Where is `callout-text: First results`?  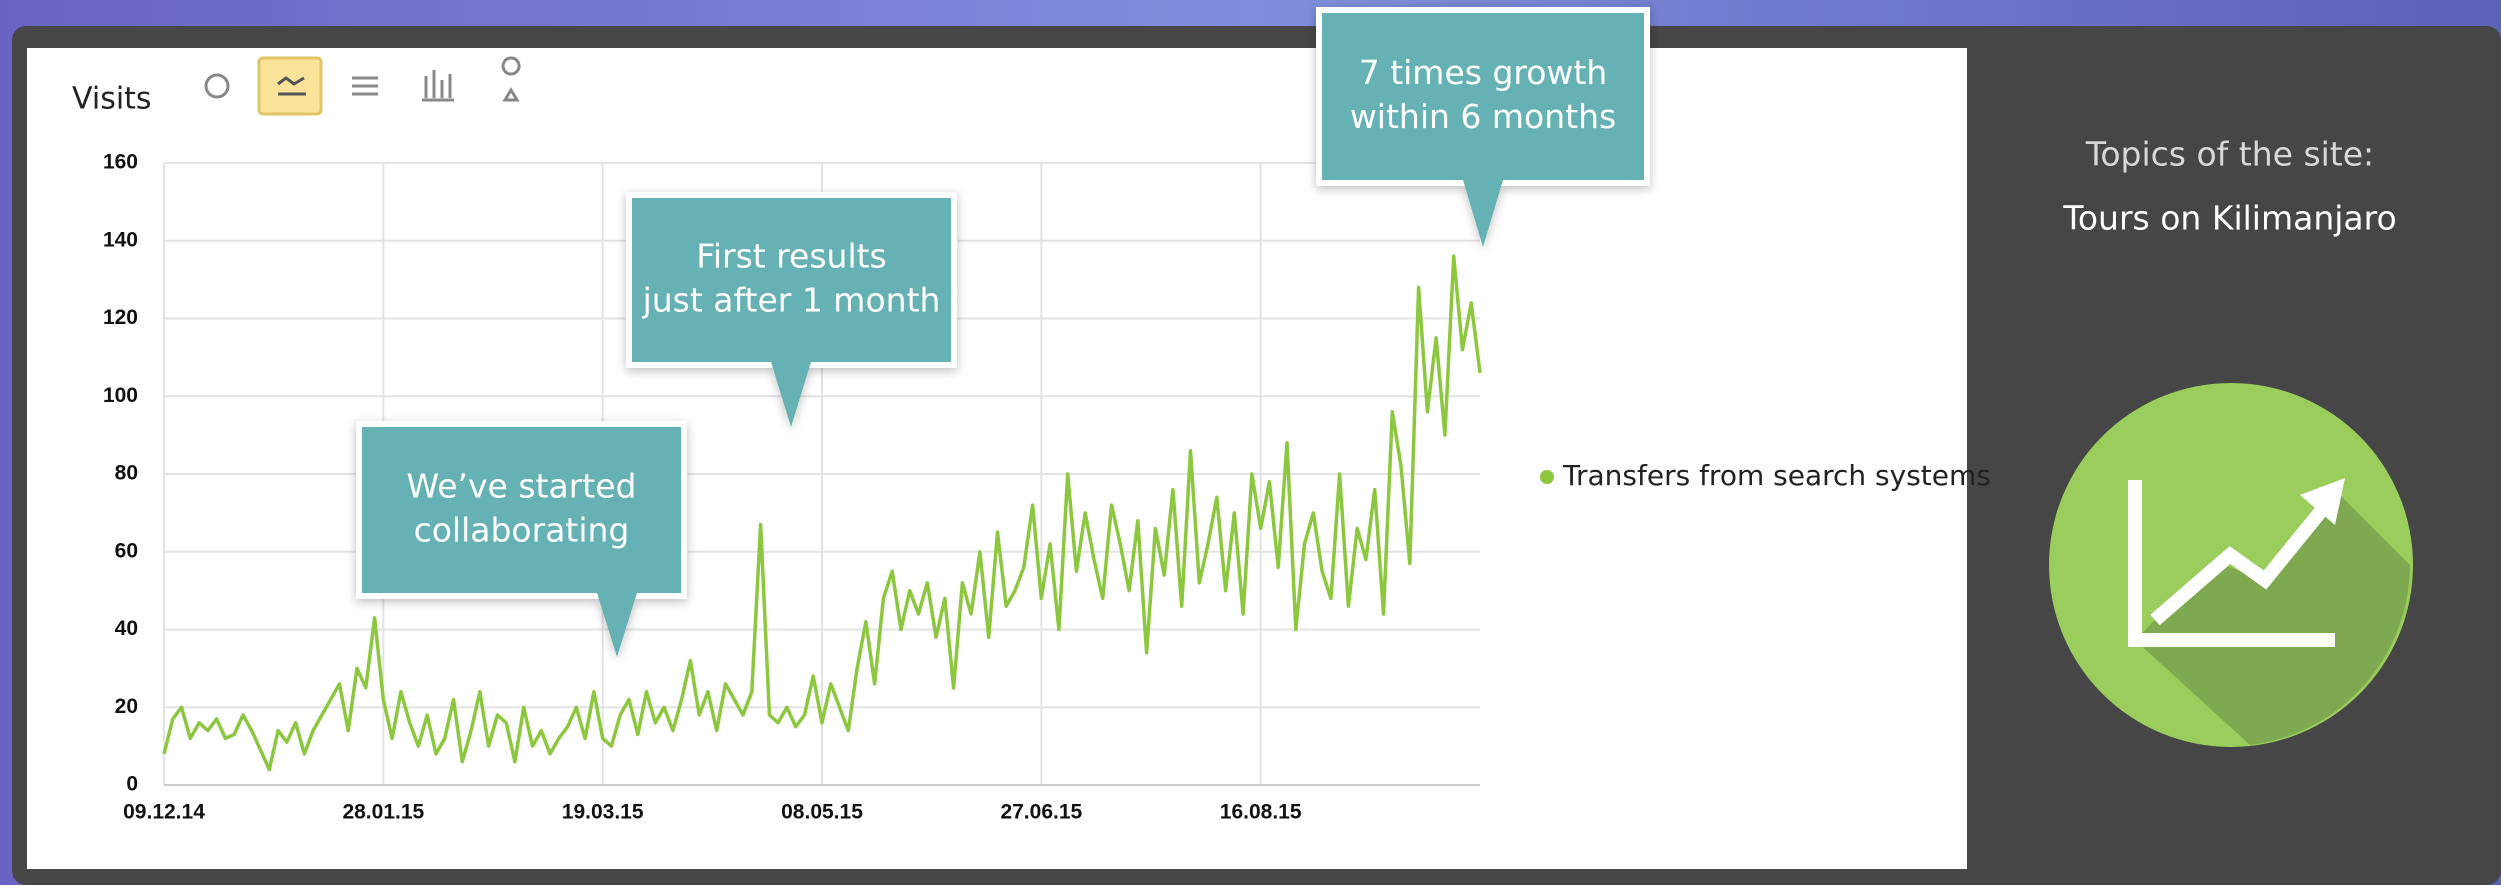
callout-text: First results is located at coordinates (791, 256).